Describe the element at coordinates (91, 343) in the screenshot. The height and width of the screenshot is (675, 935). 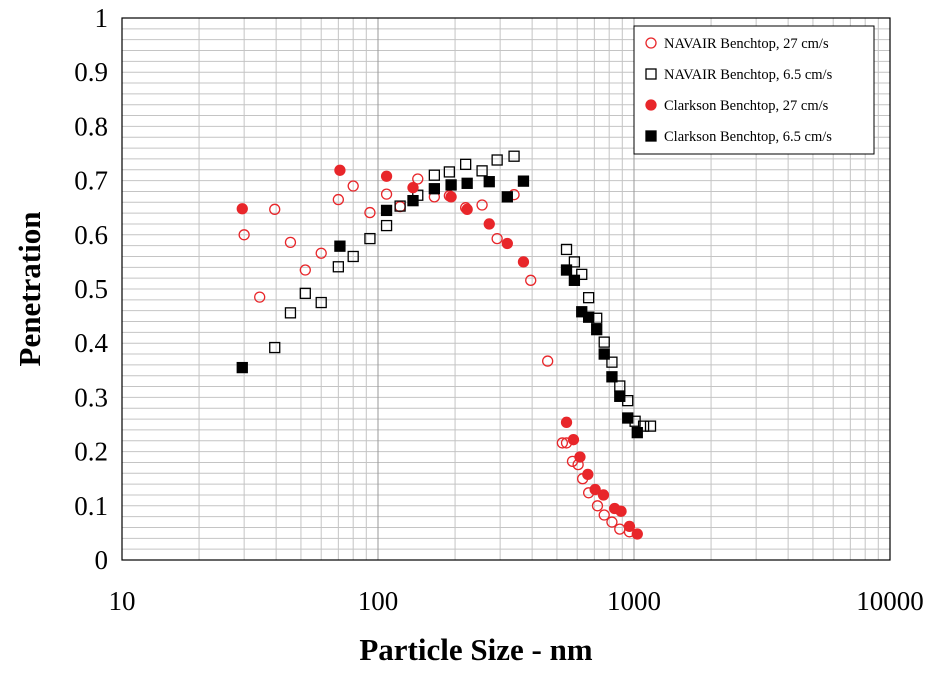
I see `y-tick-label: 0.4` at that location.